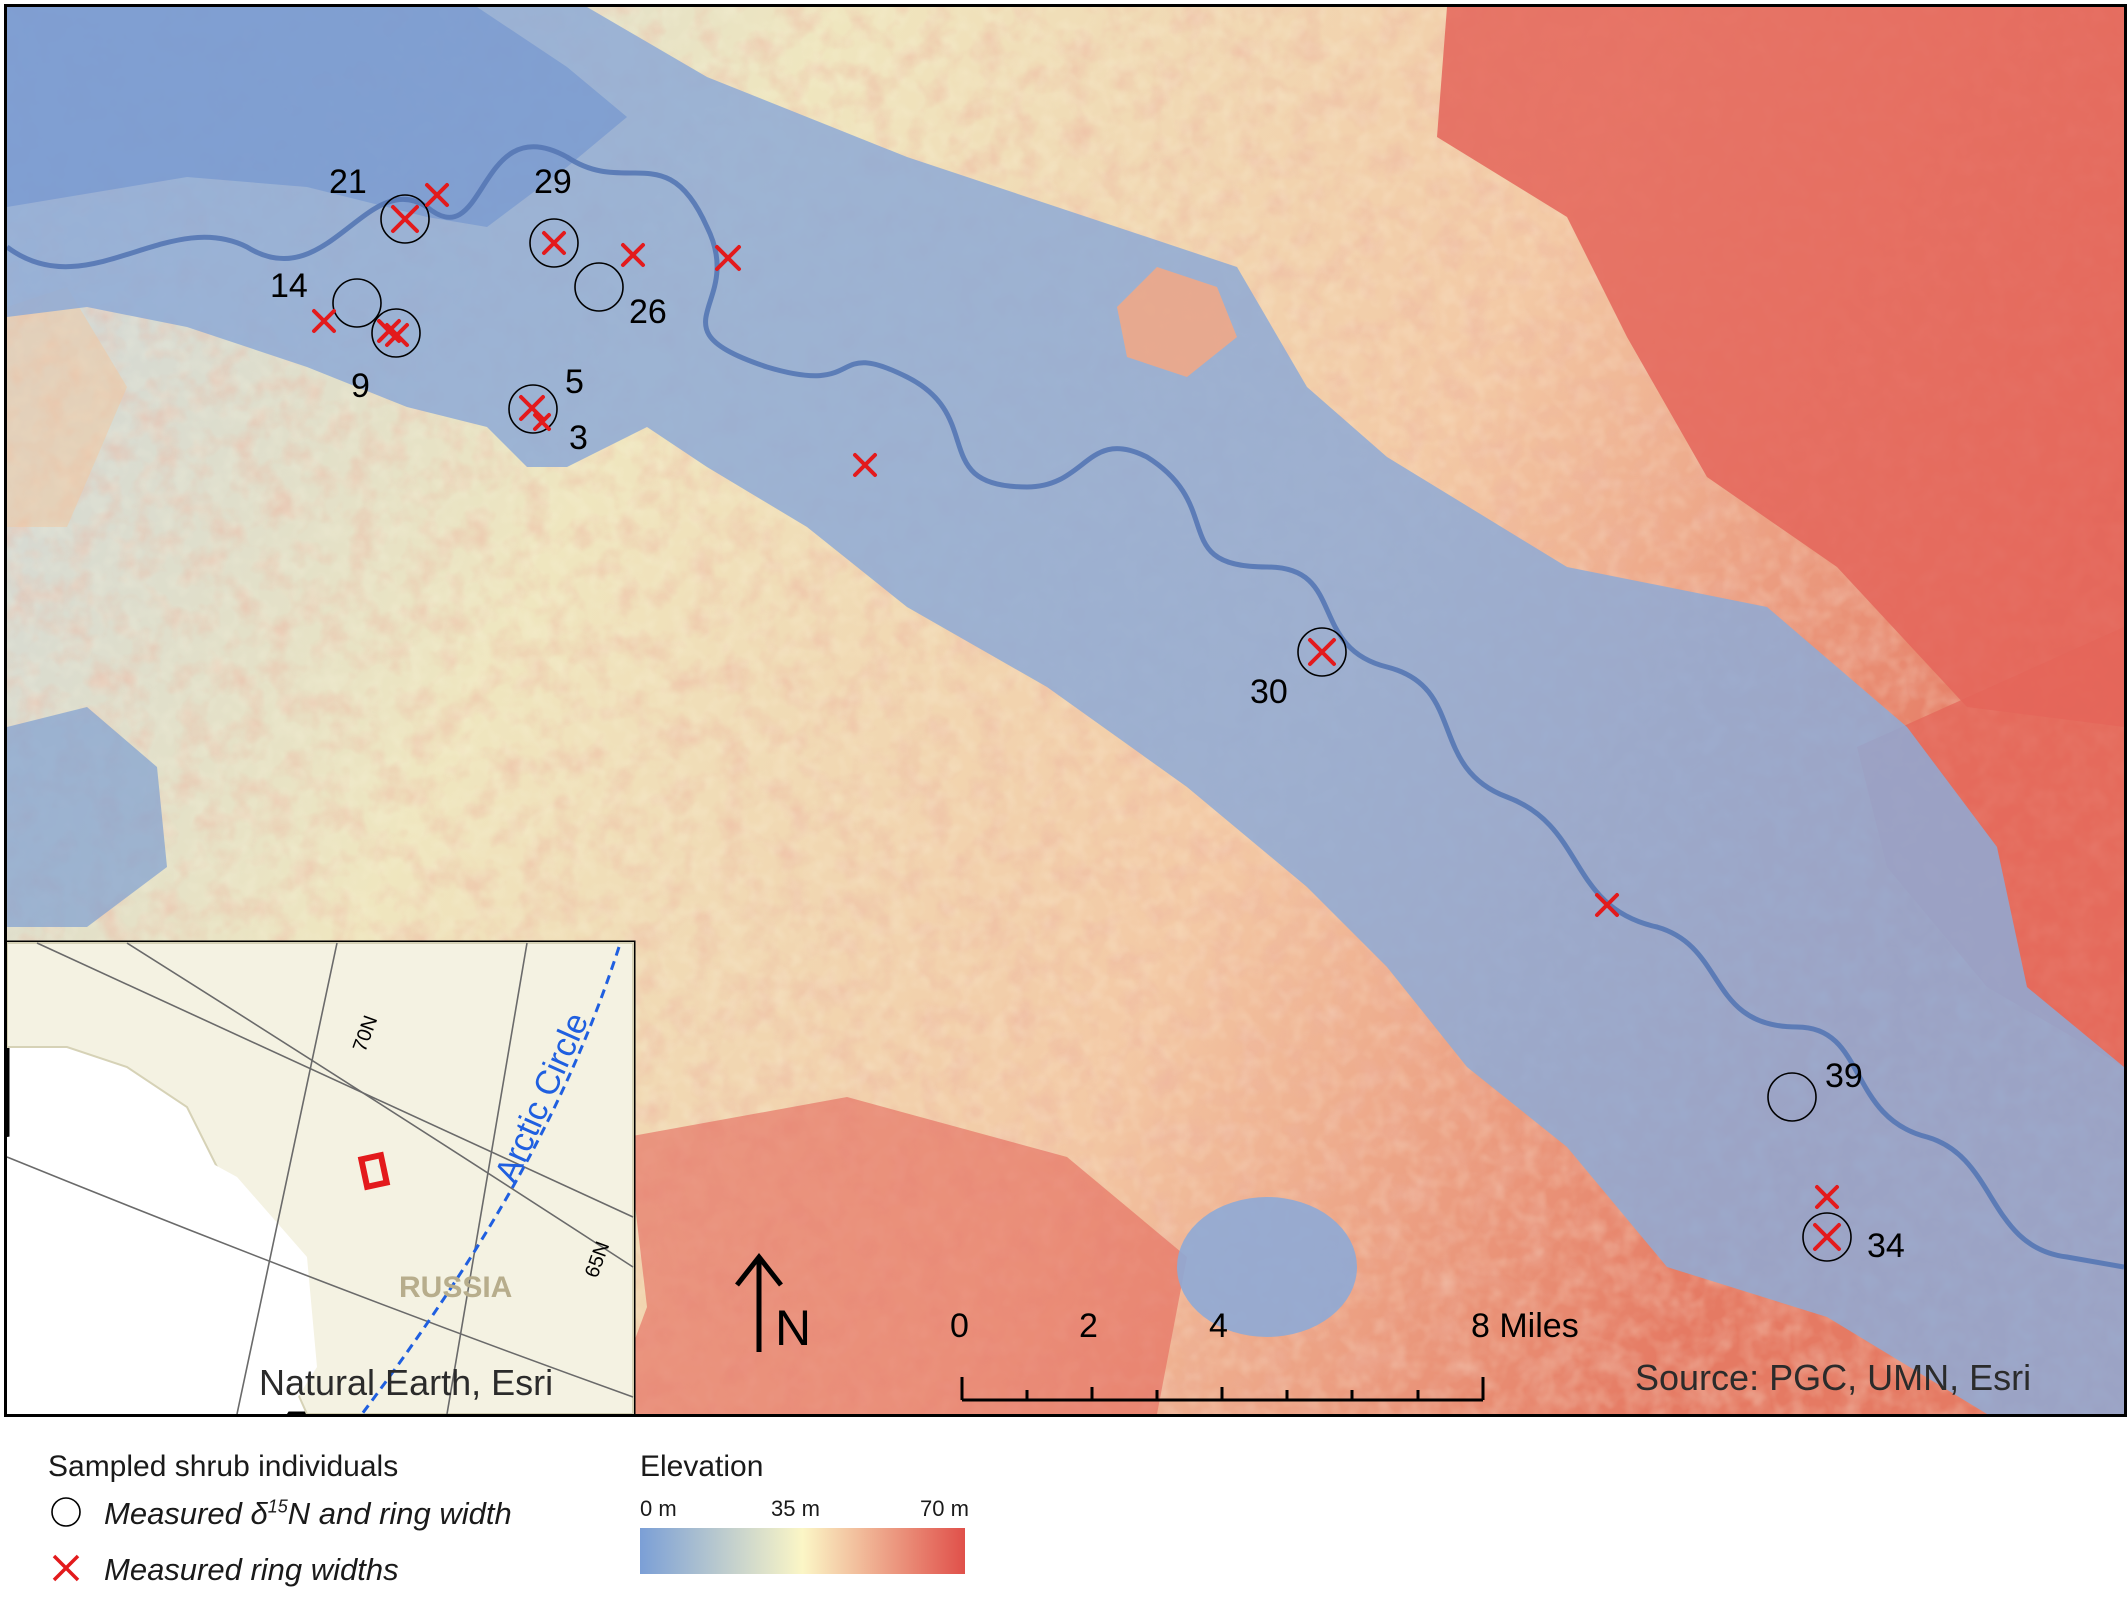 The height and width of the screenshot is (1599, 2128). I want to click on site-29-circle, so click(554, 243).